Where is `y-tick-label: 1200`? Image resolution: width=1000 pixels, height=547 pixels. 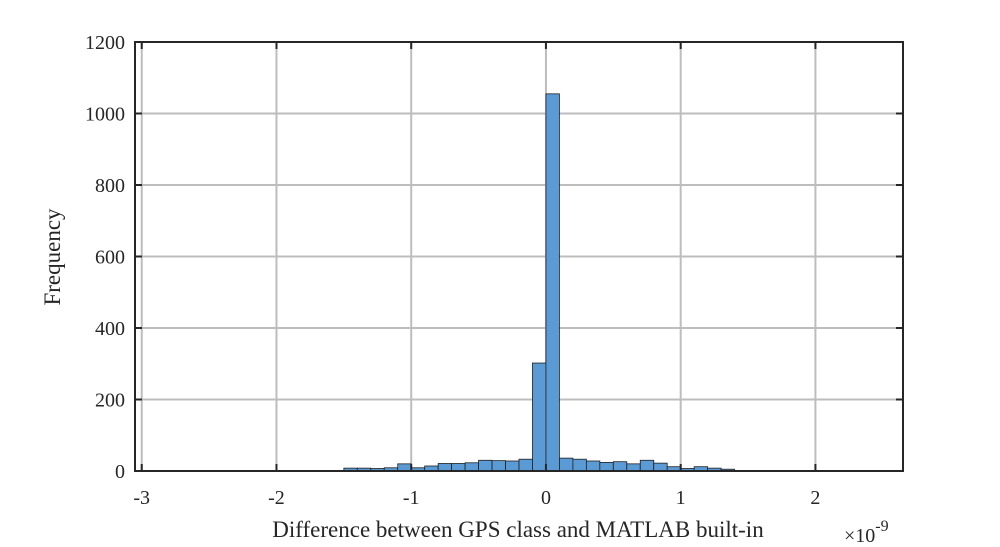
y-tick-label: 1200 is located at coordinates (105, 43).